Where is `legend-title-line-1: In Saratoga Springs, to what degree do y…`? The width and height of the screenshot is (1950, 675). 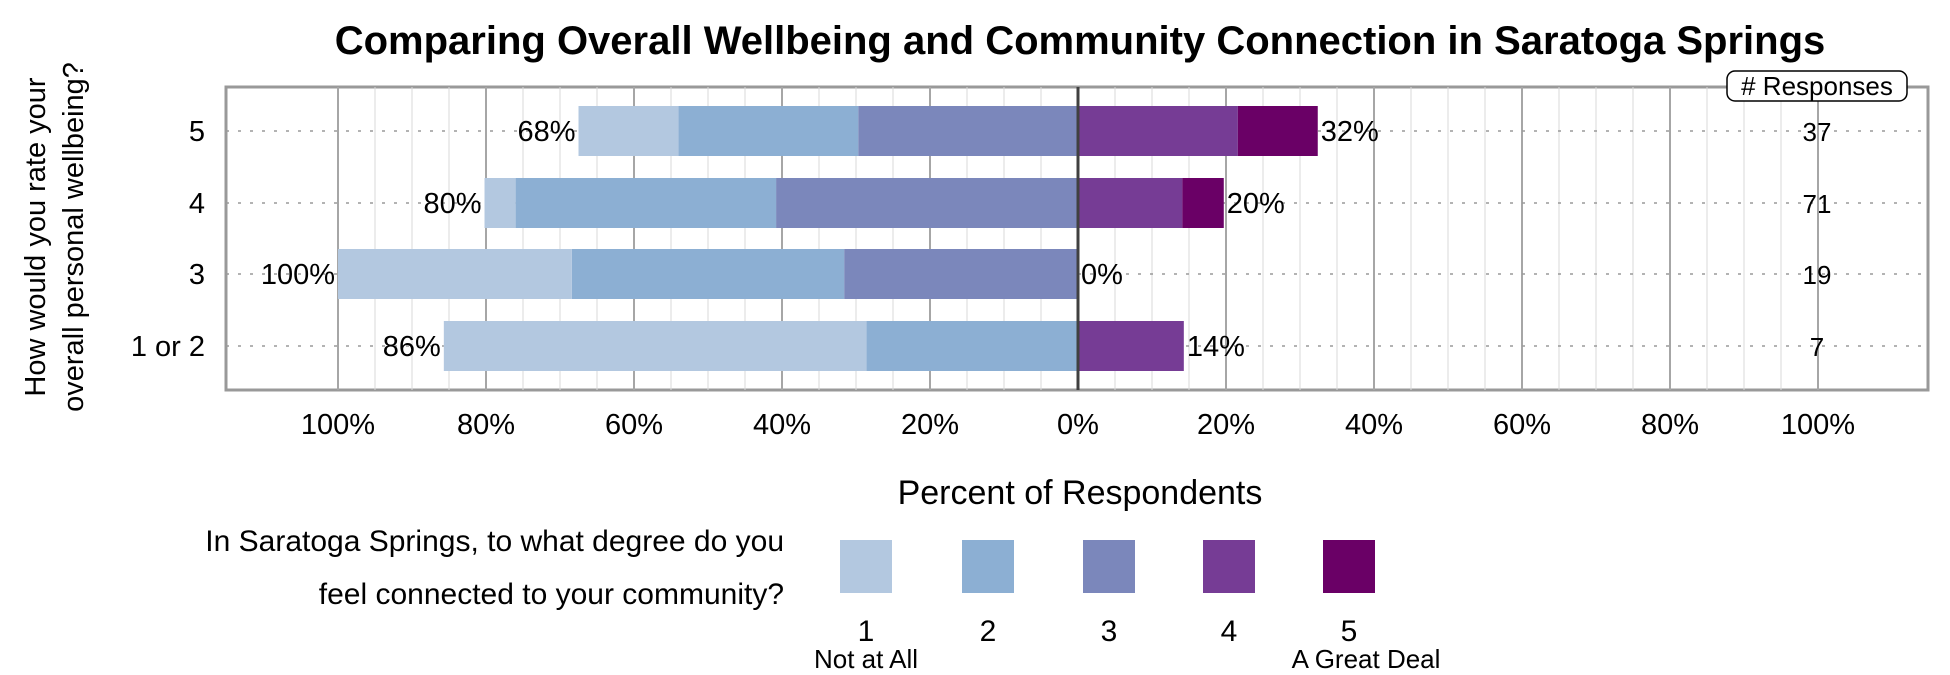
legend-title-line-1: In Saratoga Springs, to what degree do y… is located at coordinates (494, 541).